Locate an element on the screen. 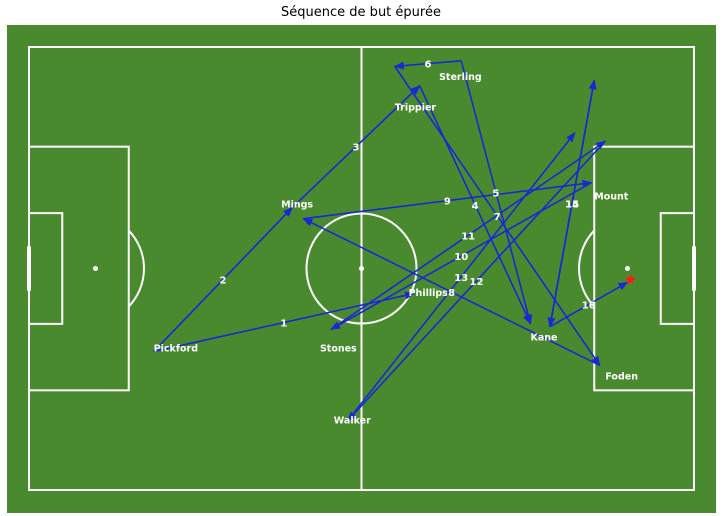 This screenshot has height=516, width=722. player-label-phillips: Phillips is located at coordinates (429, 293).